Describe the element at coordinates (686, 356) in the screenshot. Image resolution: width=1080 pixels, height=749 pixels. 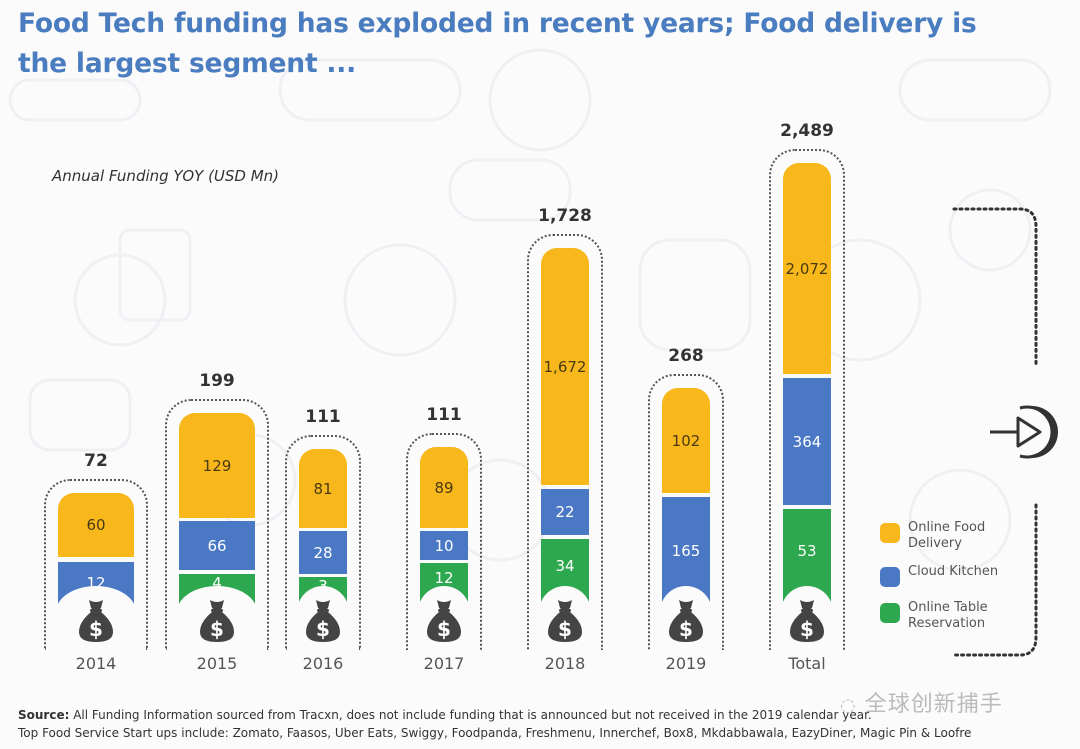
I see `total-value-label: 268` at that location.